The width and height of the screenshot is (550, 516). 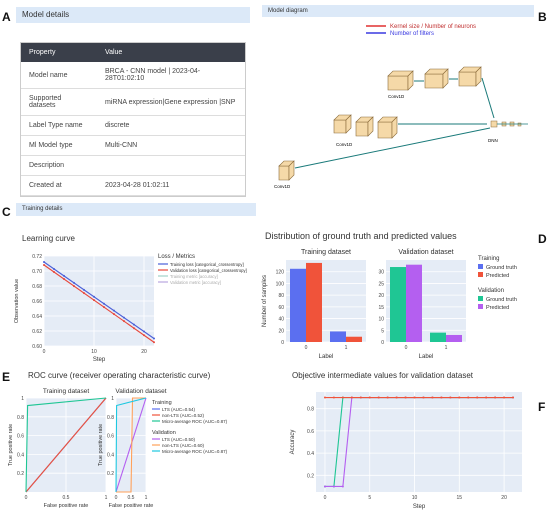 I want to click on legend-item: Predicted, so click(x=497, y=308).